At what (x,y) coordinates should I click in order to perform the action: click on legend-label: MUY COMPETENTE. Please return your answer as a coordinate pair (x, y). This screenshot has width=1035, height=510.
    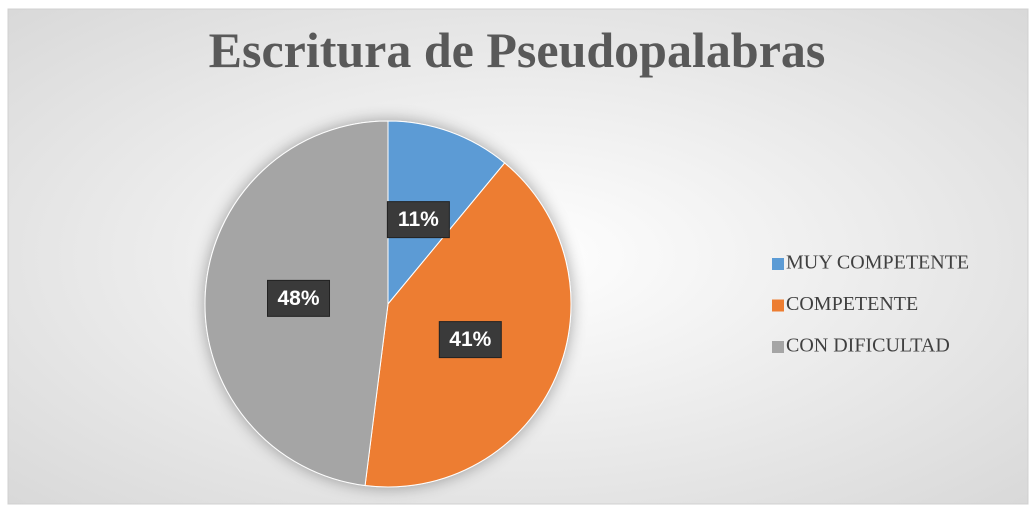
    Looking at the image, I should click on (877, 263).